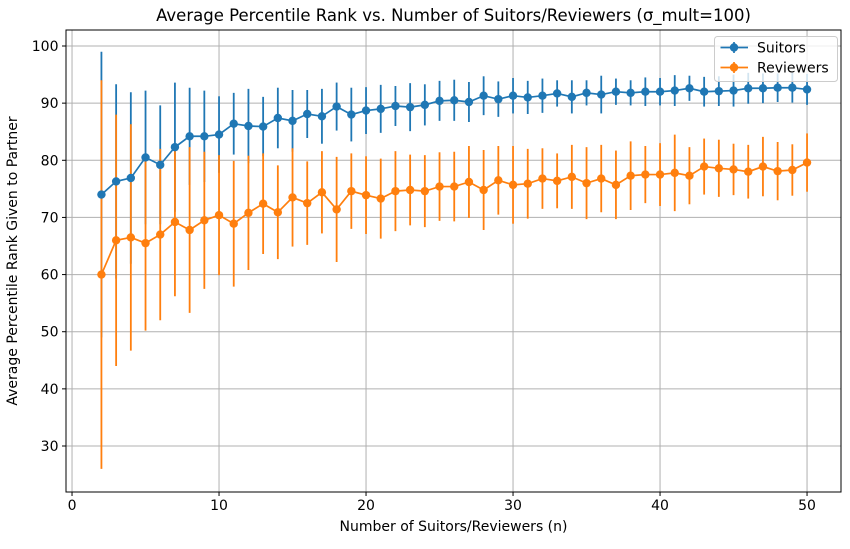 Image resolution: width=850 pixels, height=549 pixels. What do you see at coordinates (366, 195) in the screenshot?
I see `data-point-reviewers-n20` at bounding box center [366, 195].